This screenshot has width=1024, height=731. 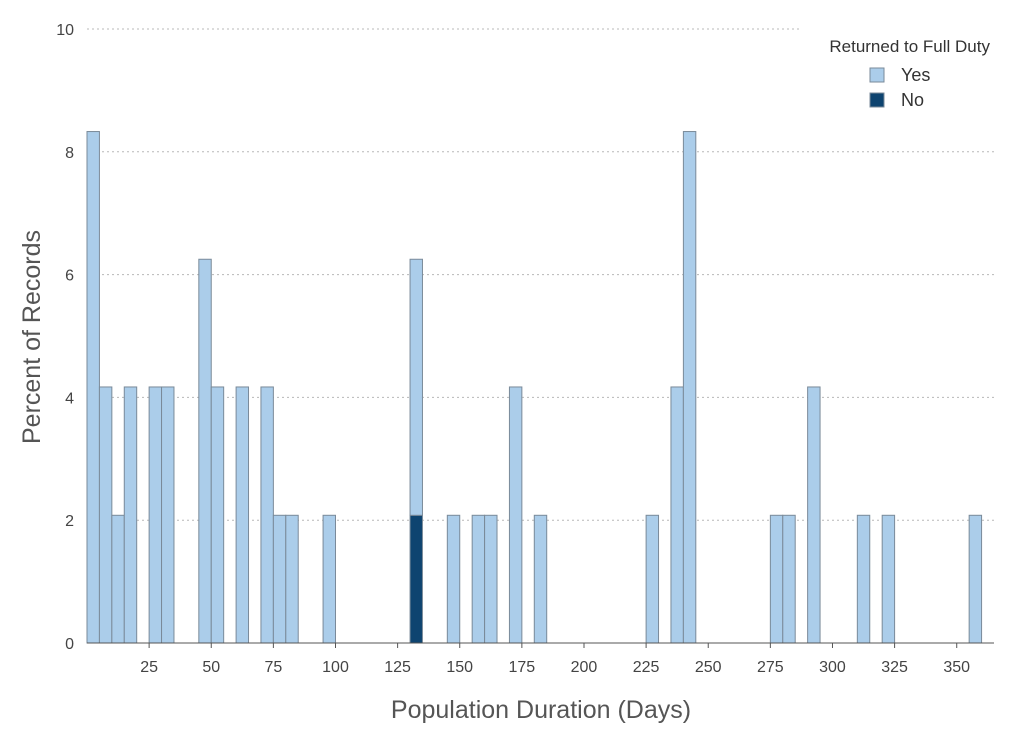 I want to click on legend-title: Returned to Full Duty, so click(x=909, y=46).